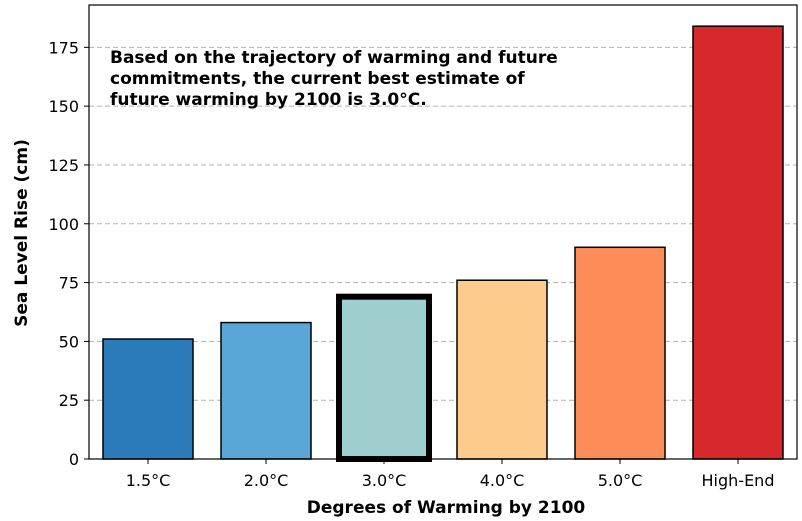 The height and width of the screenshot is (521, 802). Describe the element at coordinates (74, 459) in the screenshot. I see `y-tick-label: 0` at that location.